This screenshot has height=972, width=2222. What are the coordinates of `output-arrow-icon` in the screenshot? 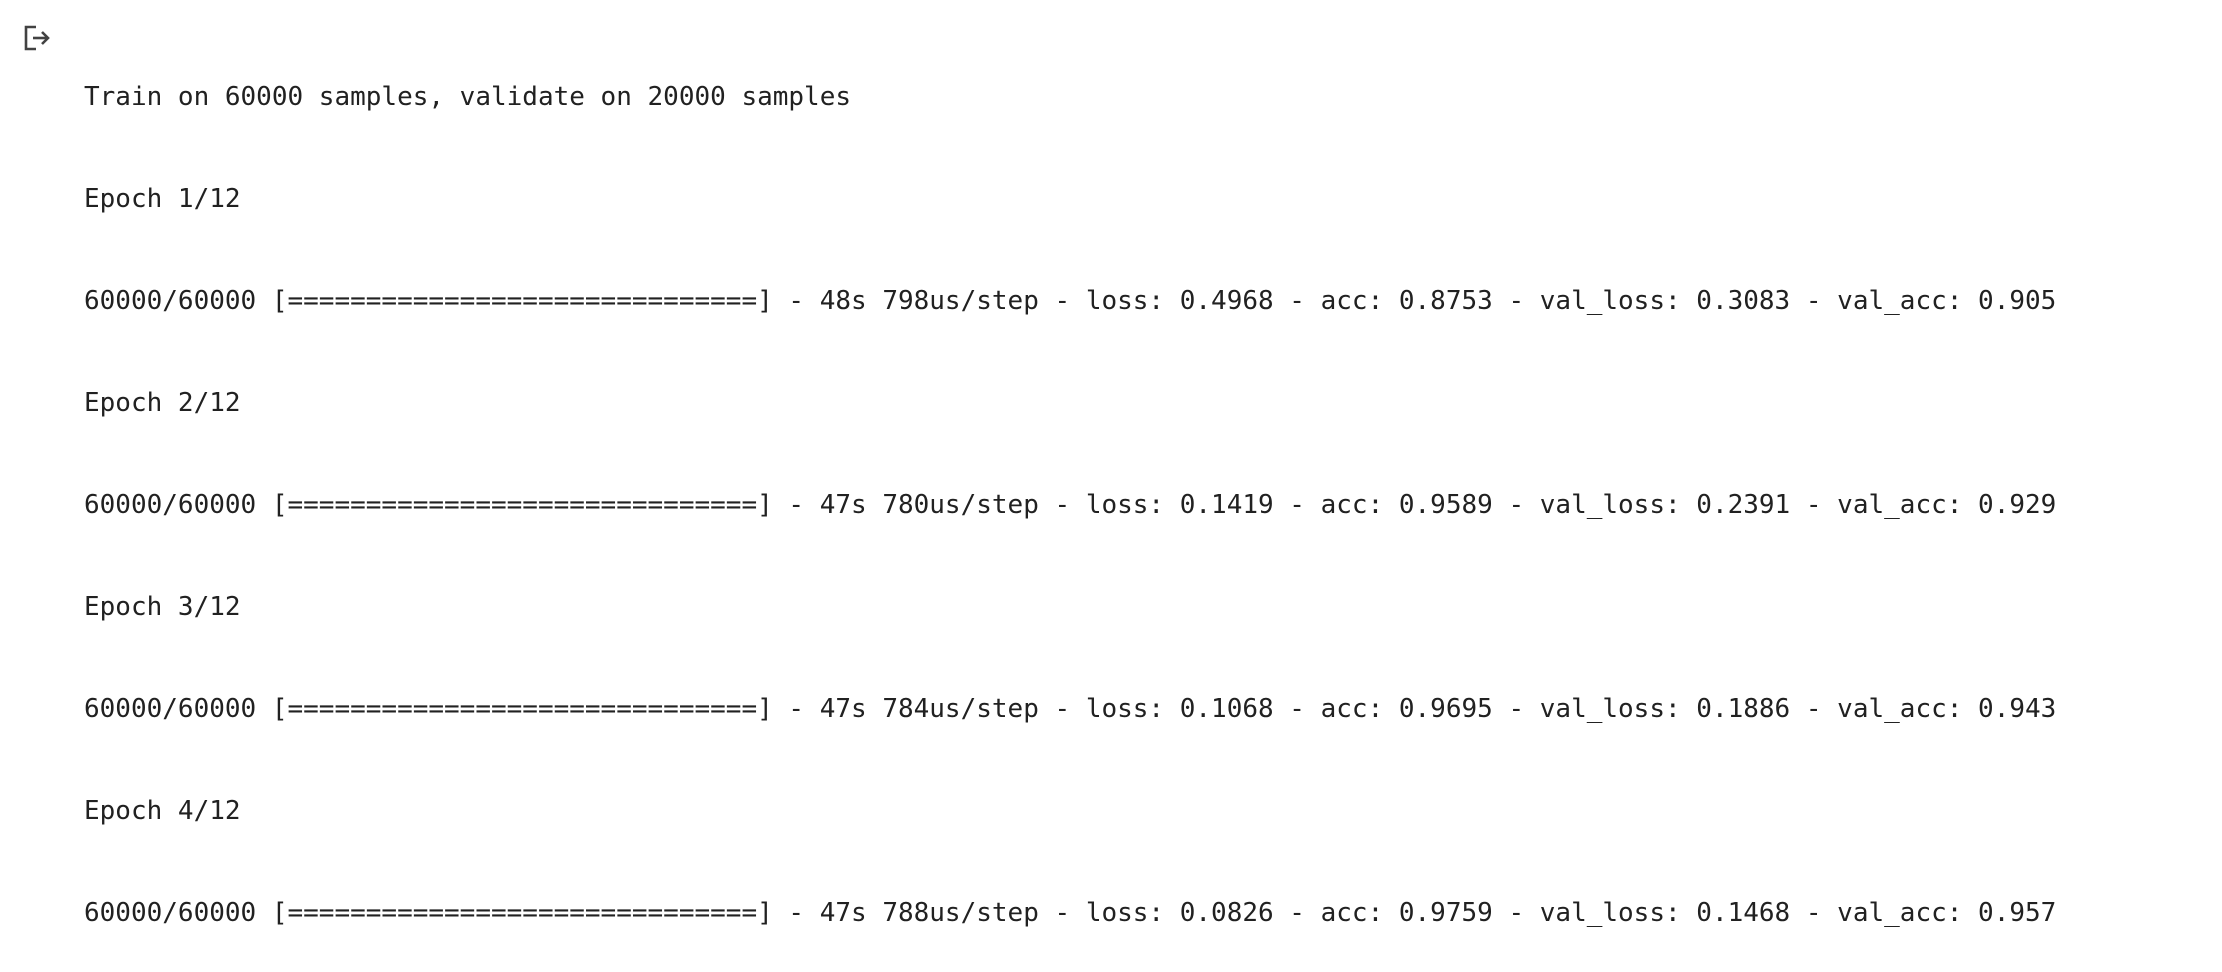 It's located at (38, 38).